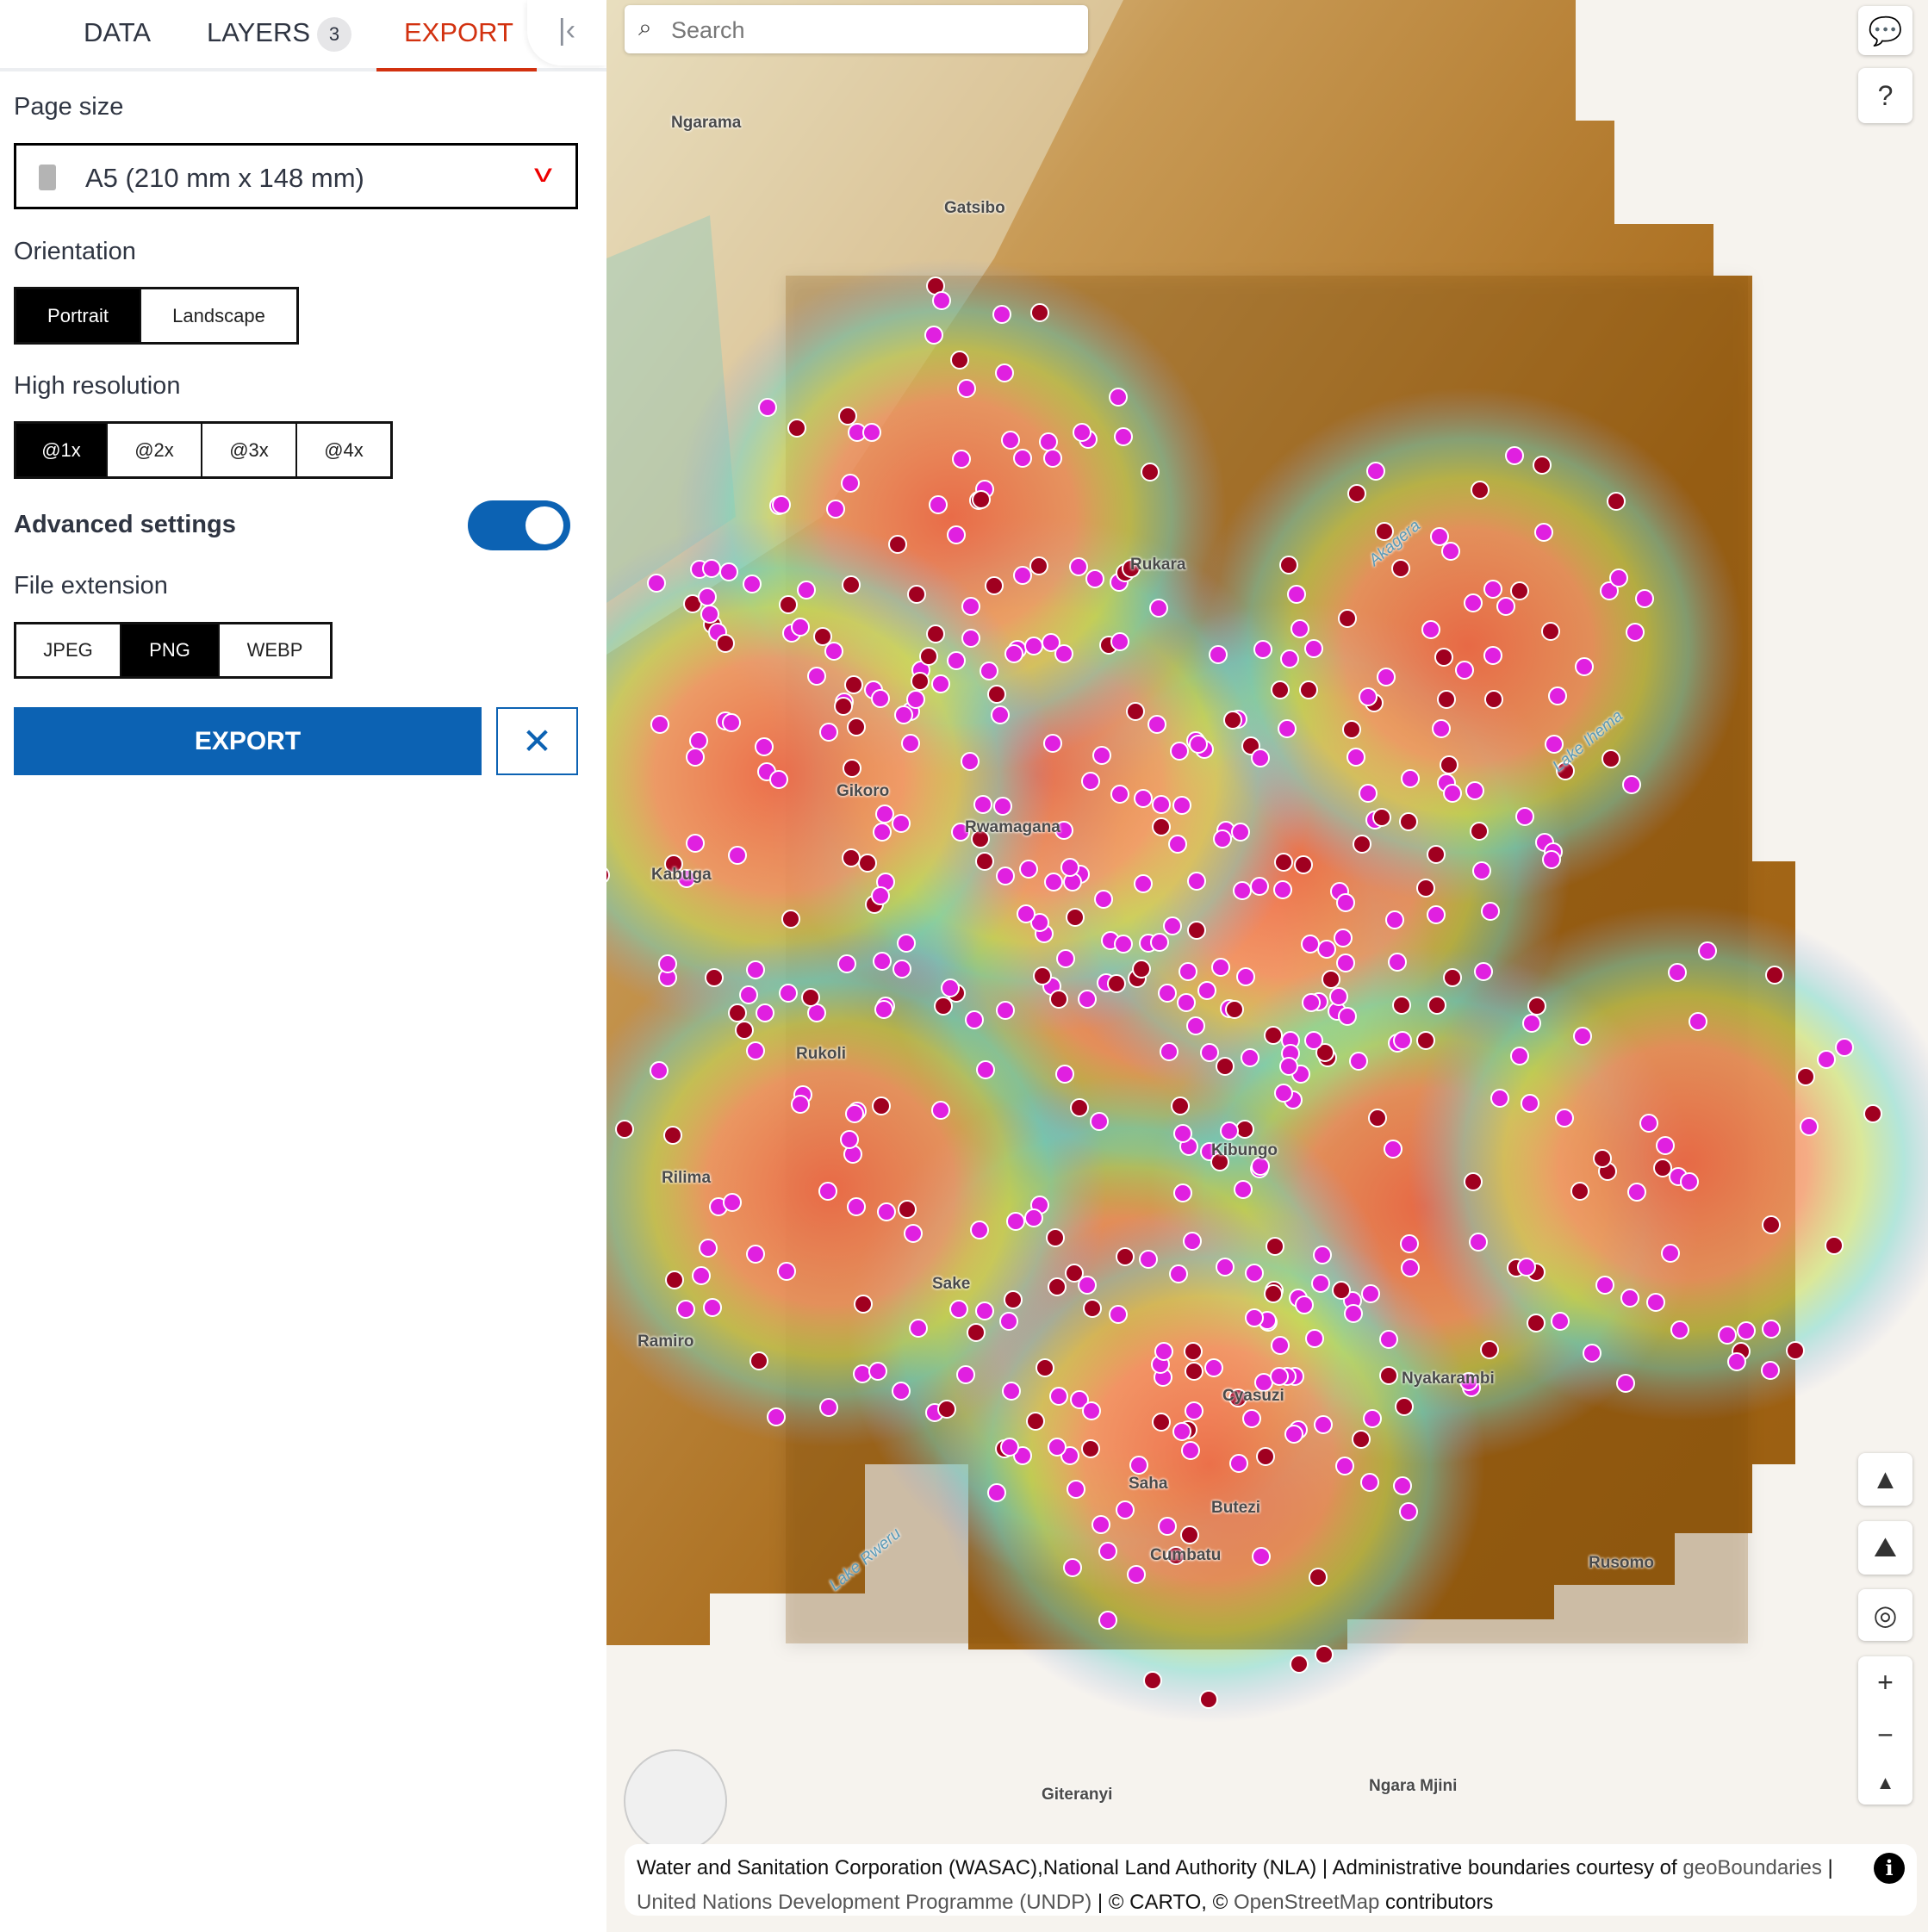 The image size is (1928, 1932). Describe the element at coordinates (1885, 30) in the screenshot. I see `feedback-icon: 💬` at that location.